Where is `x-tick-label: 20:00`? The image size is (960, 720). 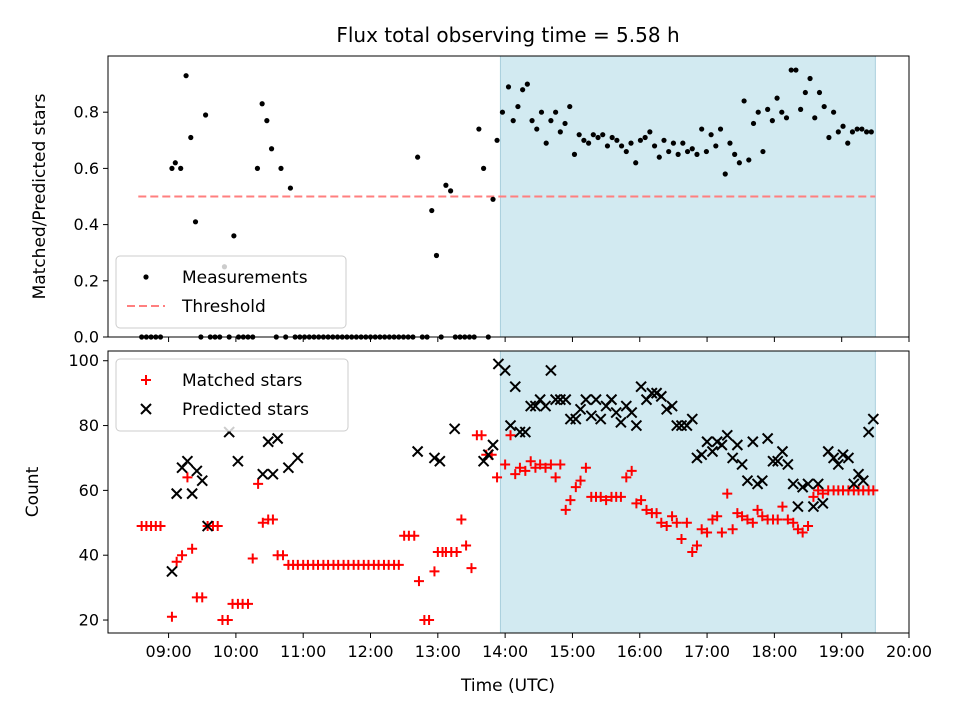
x-tick-label: 20:00 is located at coordinates (909, 651).